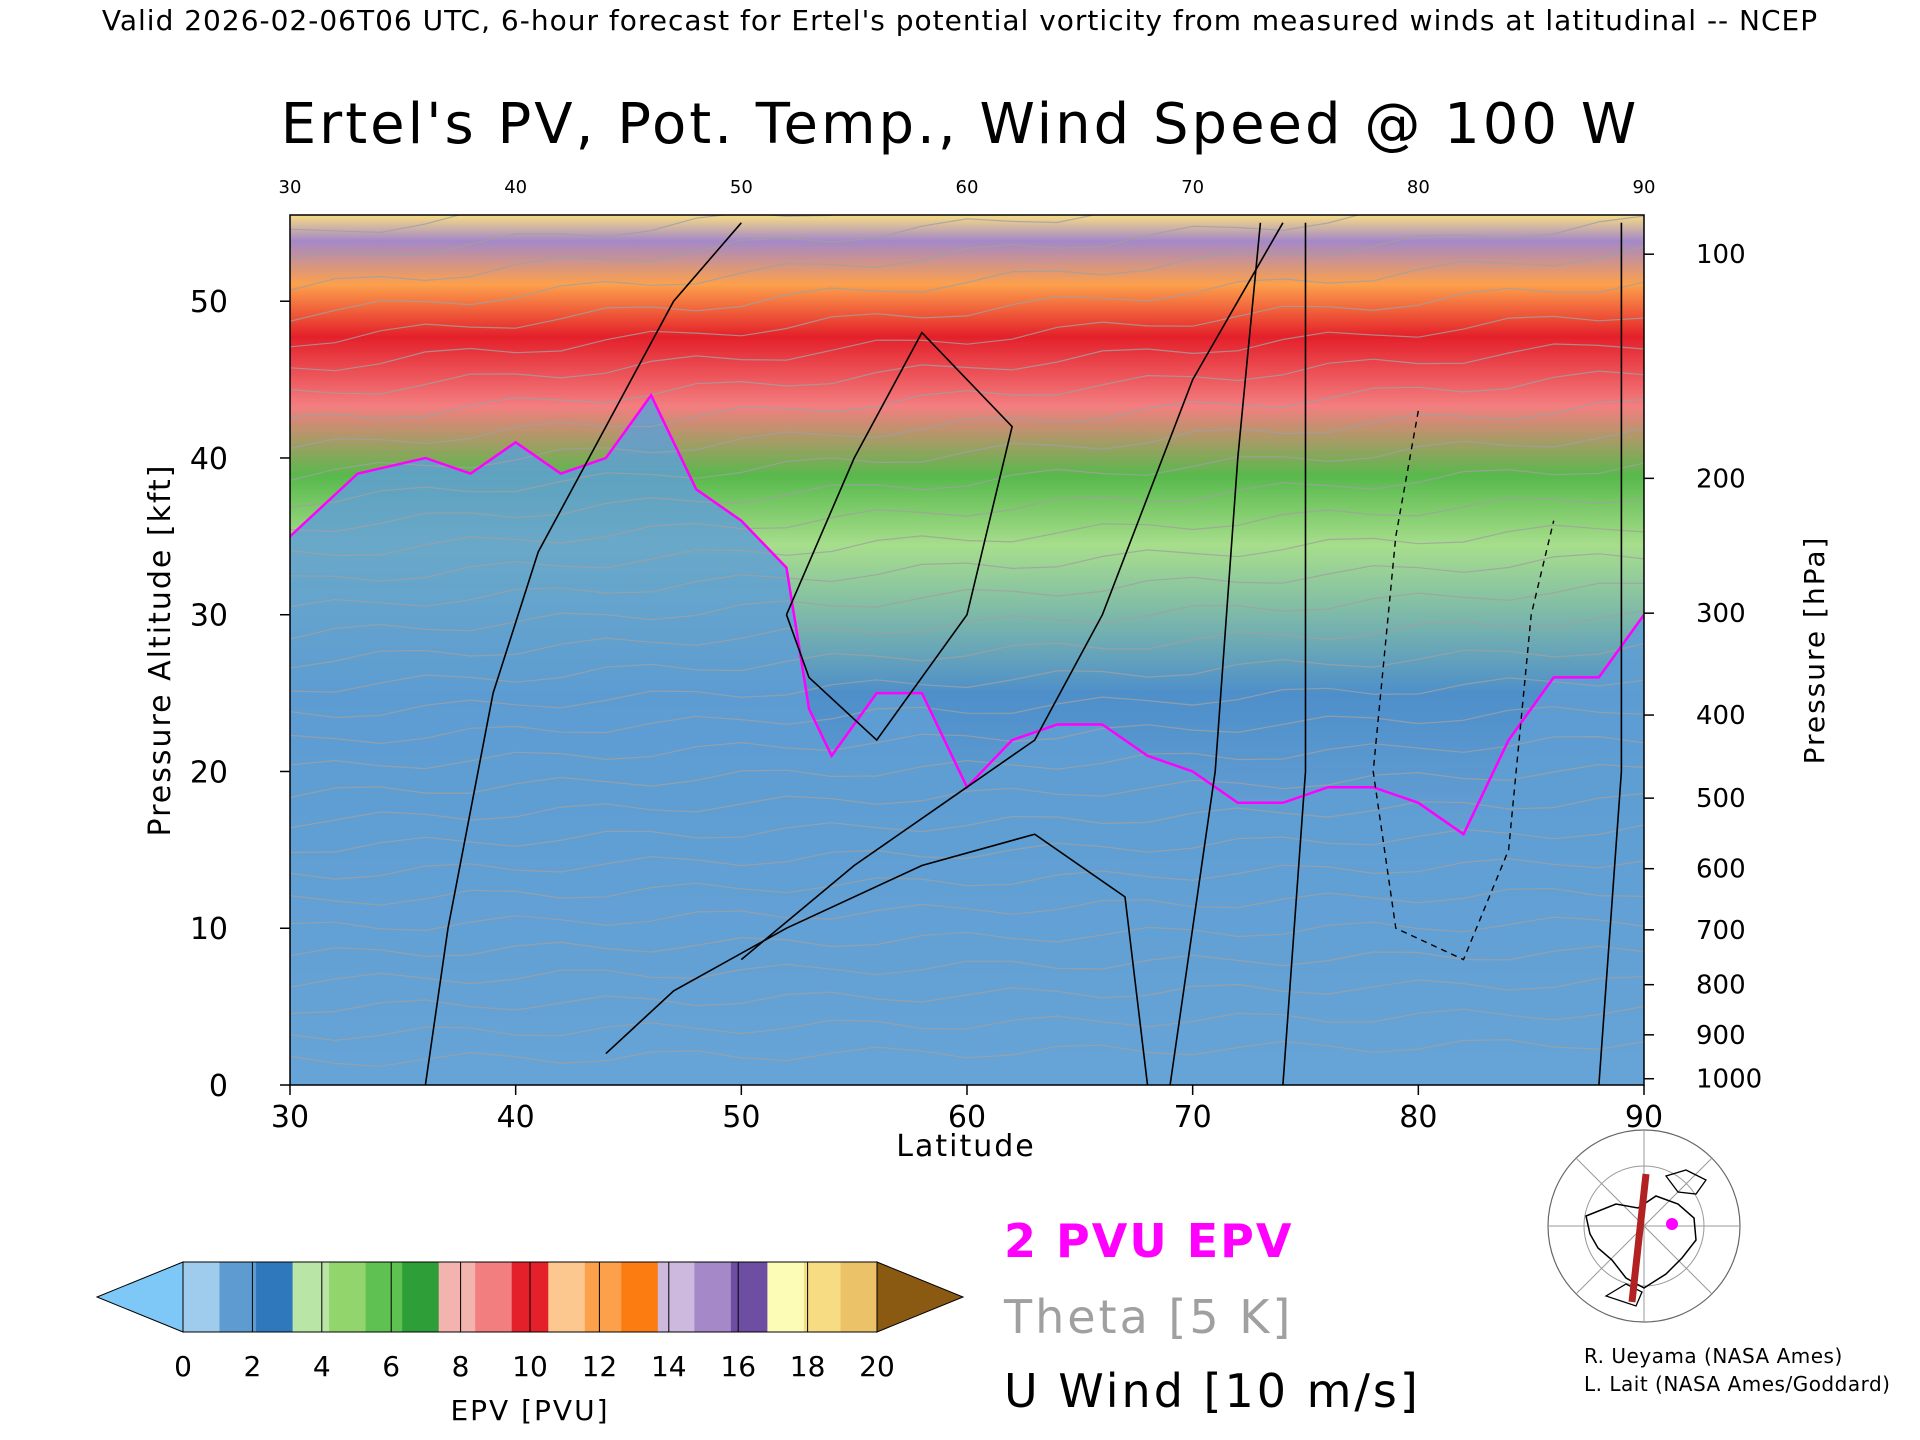 This screenshot has width=1920, height=1440. What do you see at coordinates (1729, 1080) in the screenshot?
I see `right-tick-label: 1000` at bounding box center [1729, 1080].